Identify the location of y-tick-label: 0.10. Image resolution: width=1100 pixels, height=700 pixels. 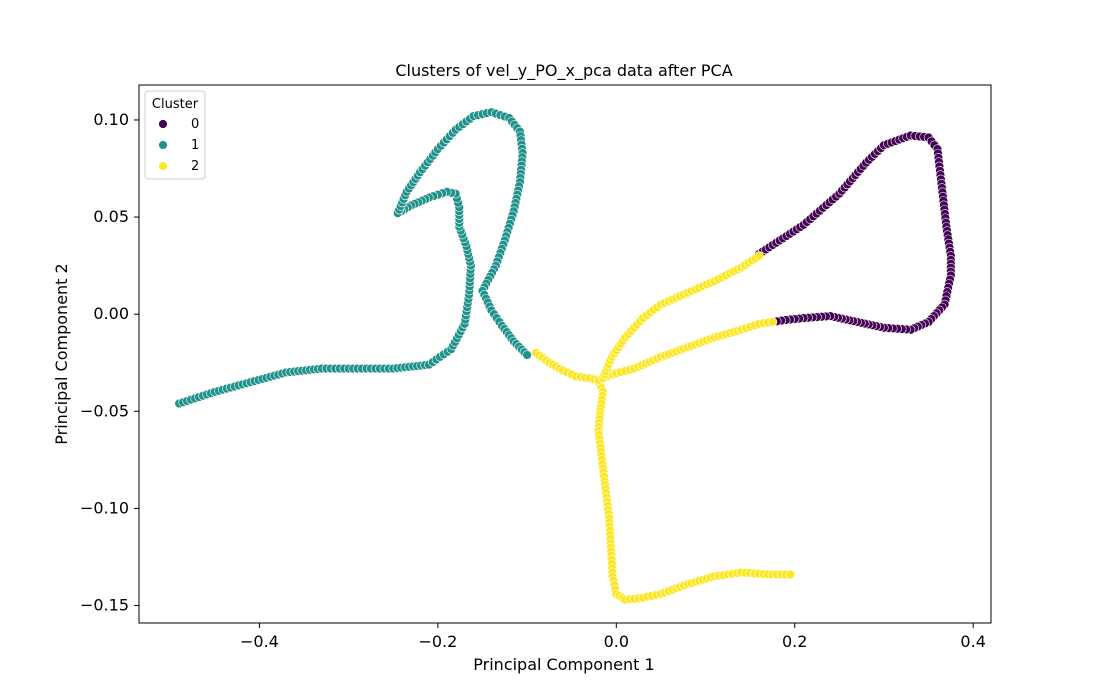
(111, 119).